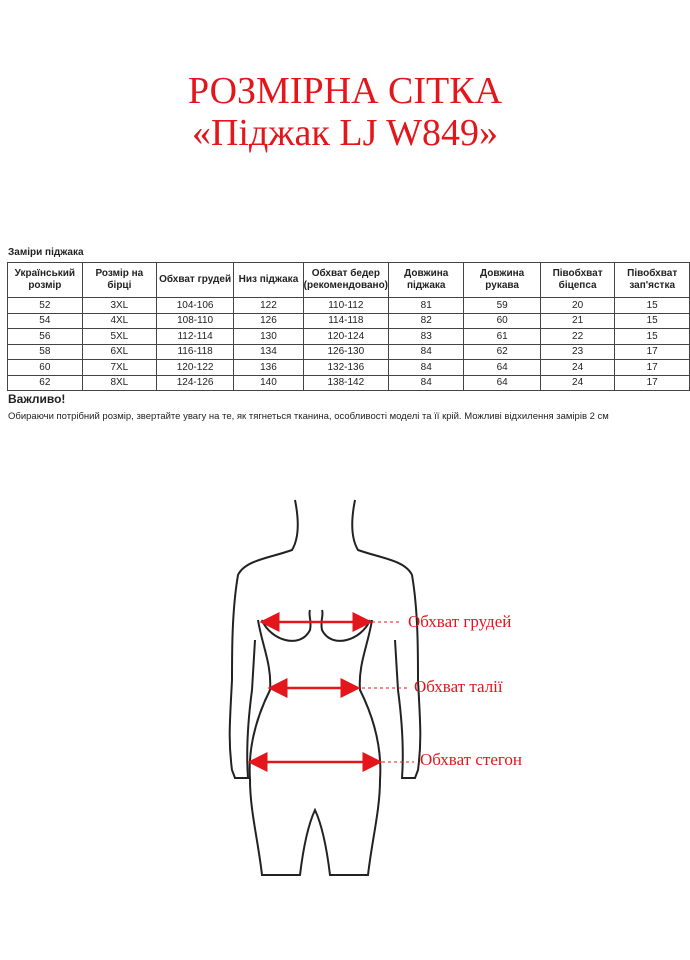 The height and width of the screenshot is (960, 690). What do you see at coordinates (577, 280) in the screenshot?
I see `column-header: Півобхват біцепса` at bounding box center [577, 280].